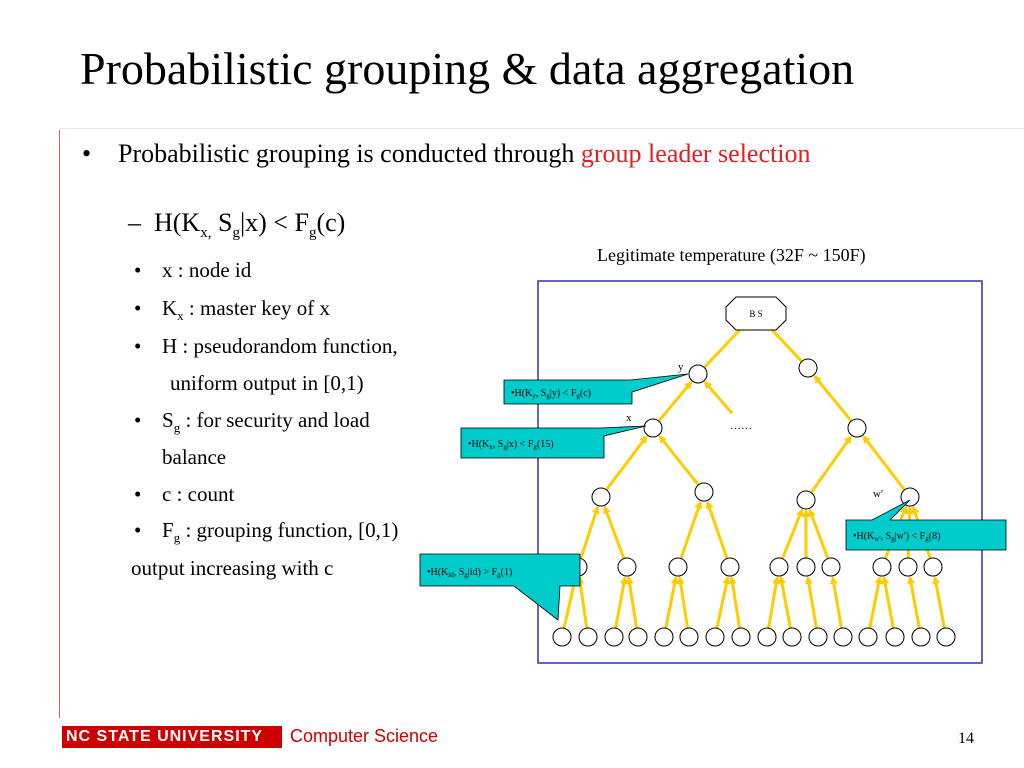 This screenshot has height=768, width=1024. Describe the element at coordinates (511, 445) in the screenshot. I see `svg-text: •H(Kx, Sg|x) < Fg(15)` at that location.